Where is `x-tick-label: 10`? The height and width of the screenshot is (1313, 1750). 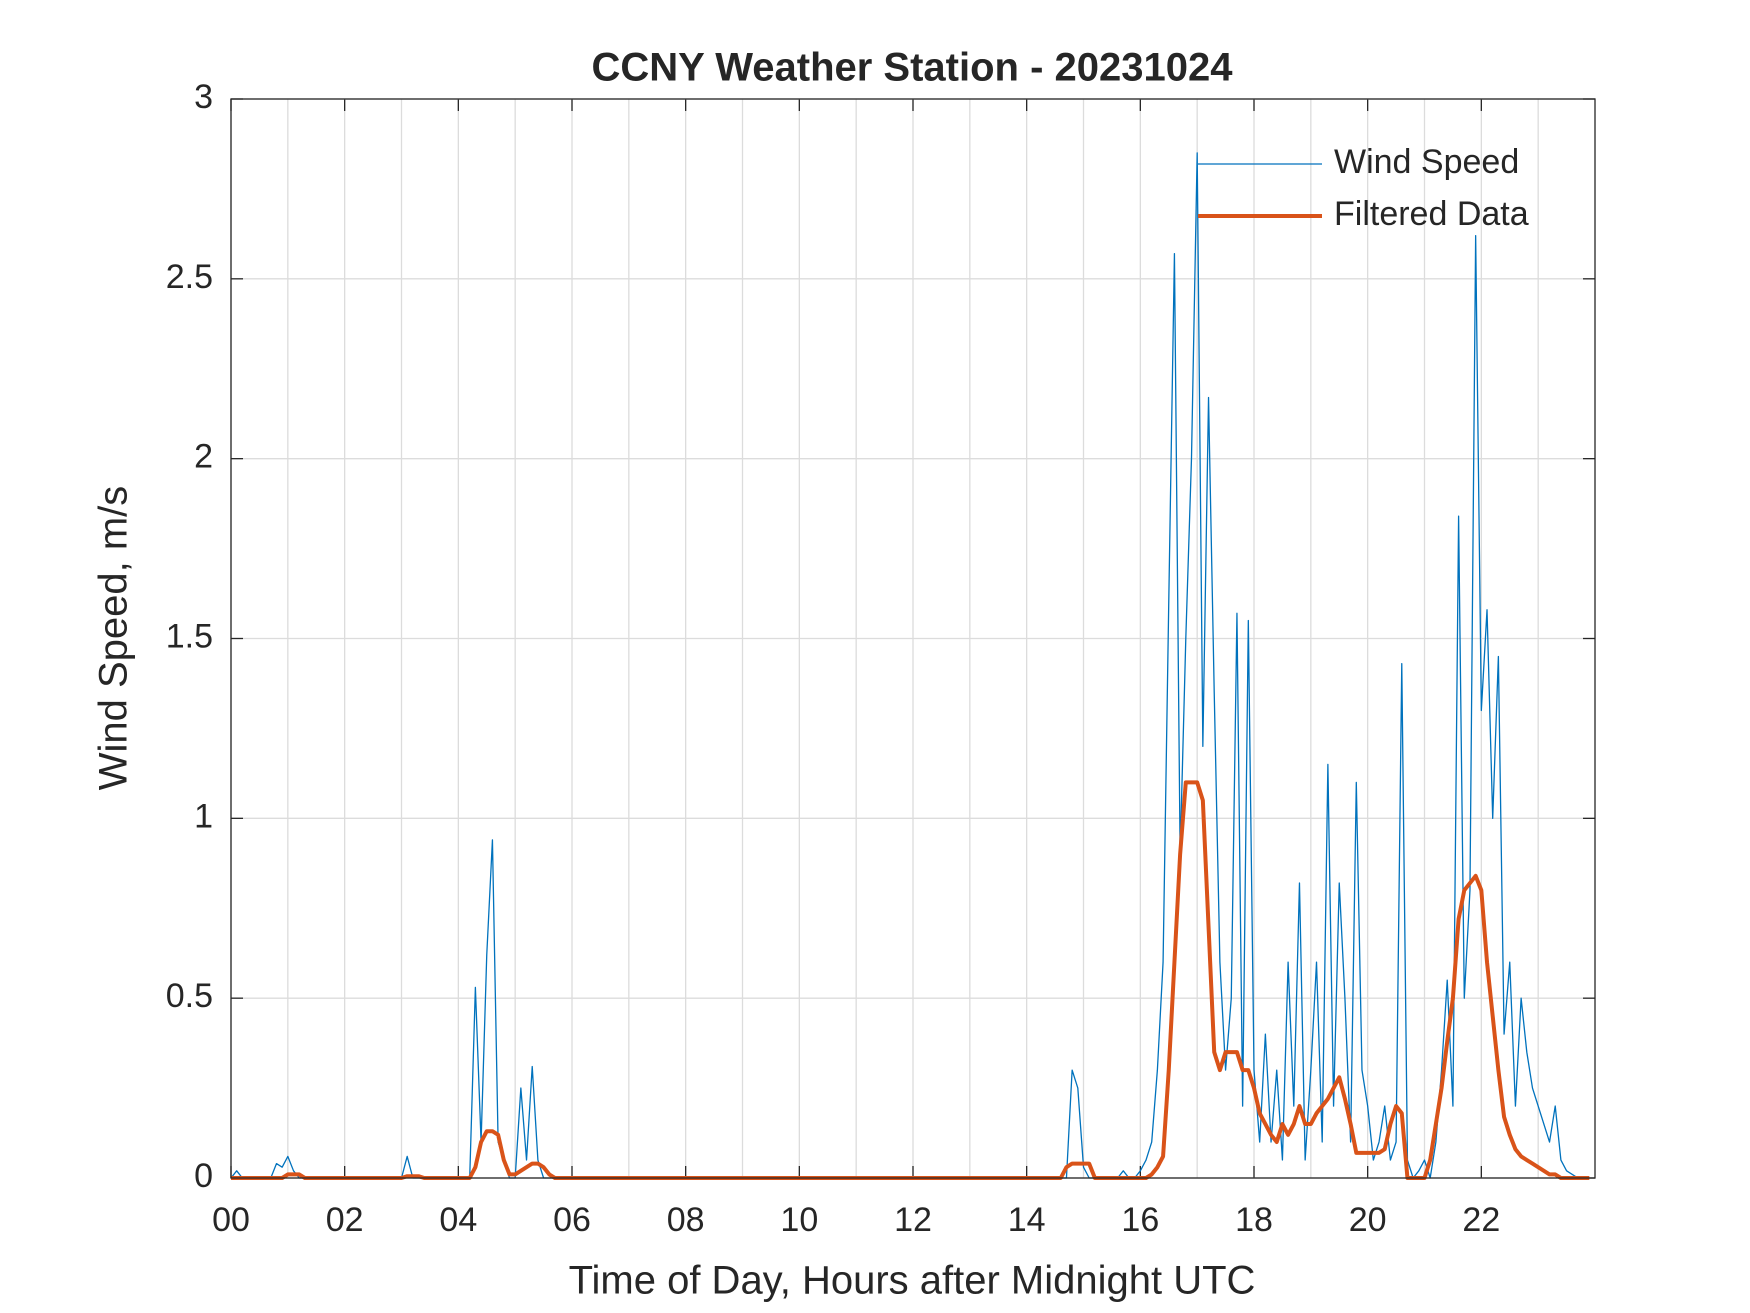 x-tick-label: 10 is located at coordinates (799, 1220).